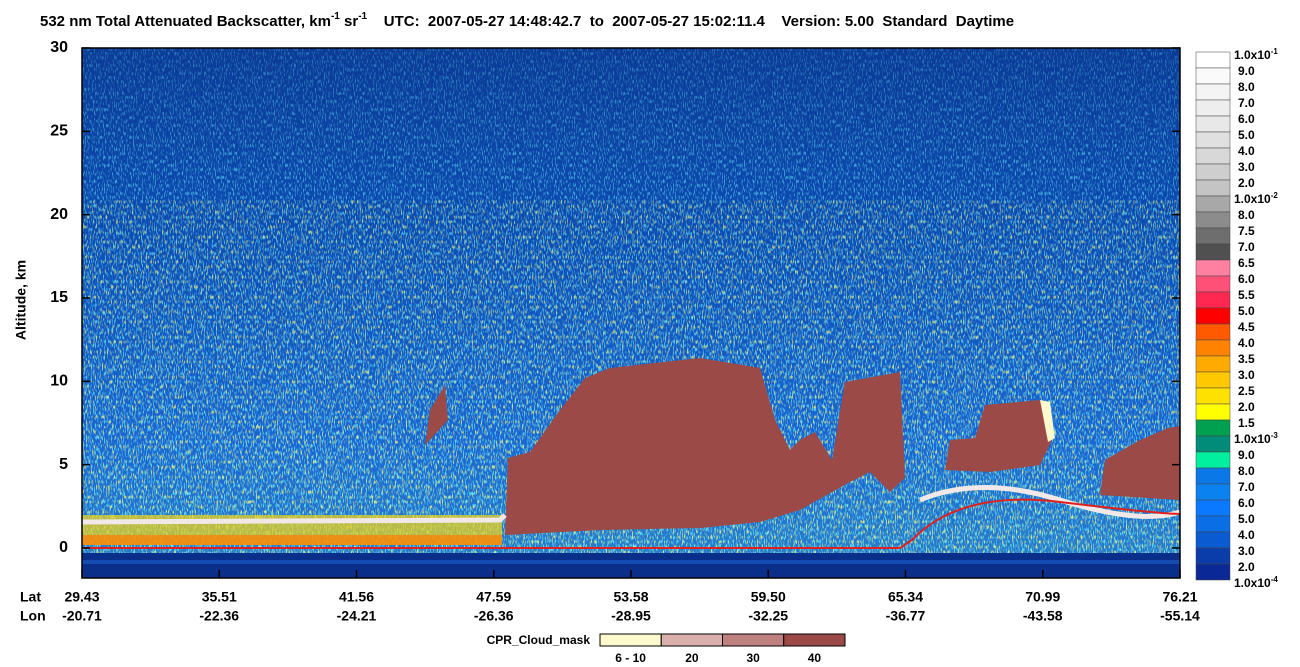  I want to click on colorbar-label: 2.5, so click(1246, 391).